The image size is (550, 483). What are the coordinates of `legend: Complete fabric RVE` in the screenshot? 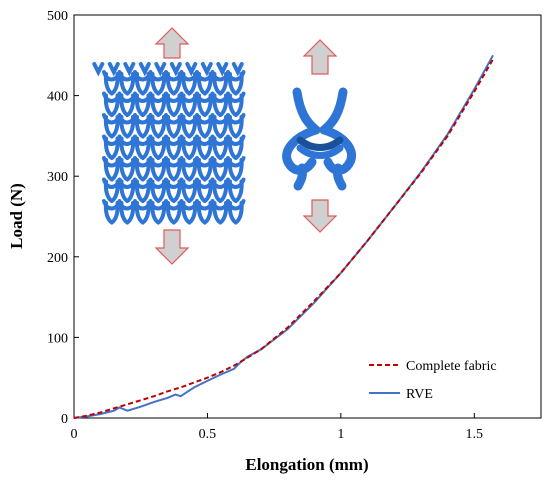 It's located at (433, 380).